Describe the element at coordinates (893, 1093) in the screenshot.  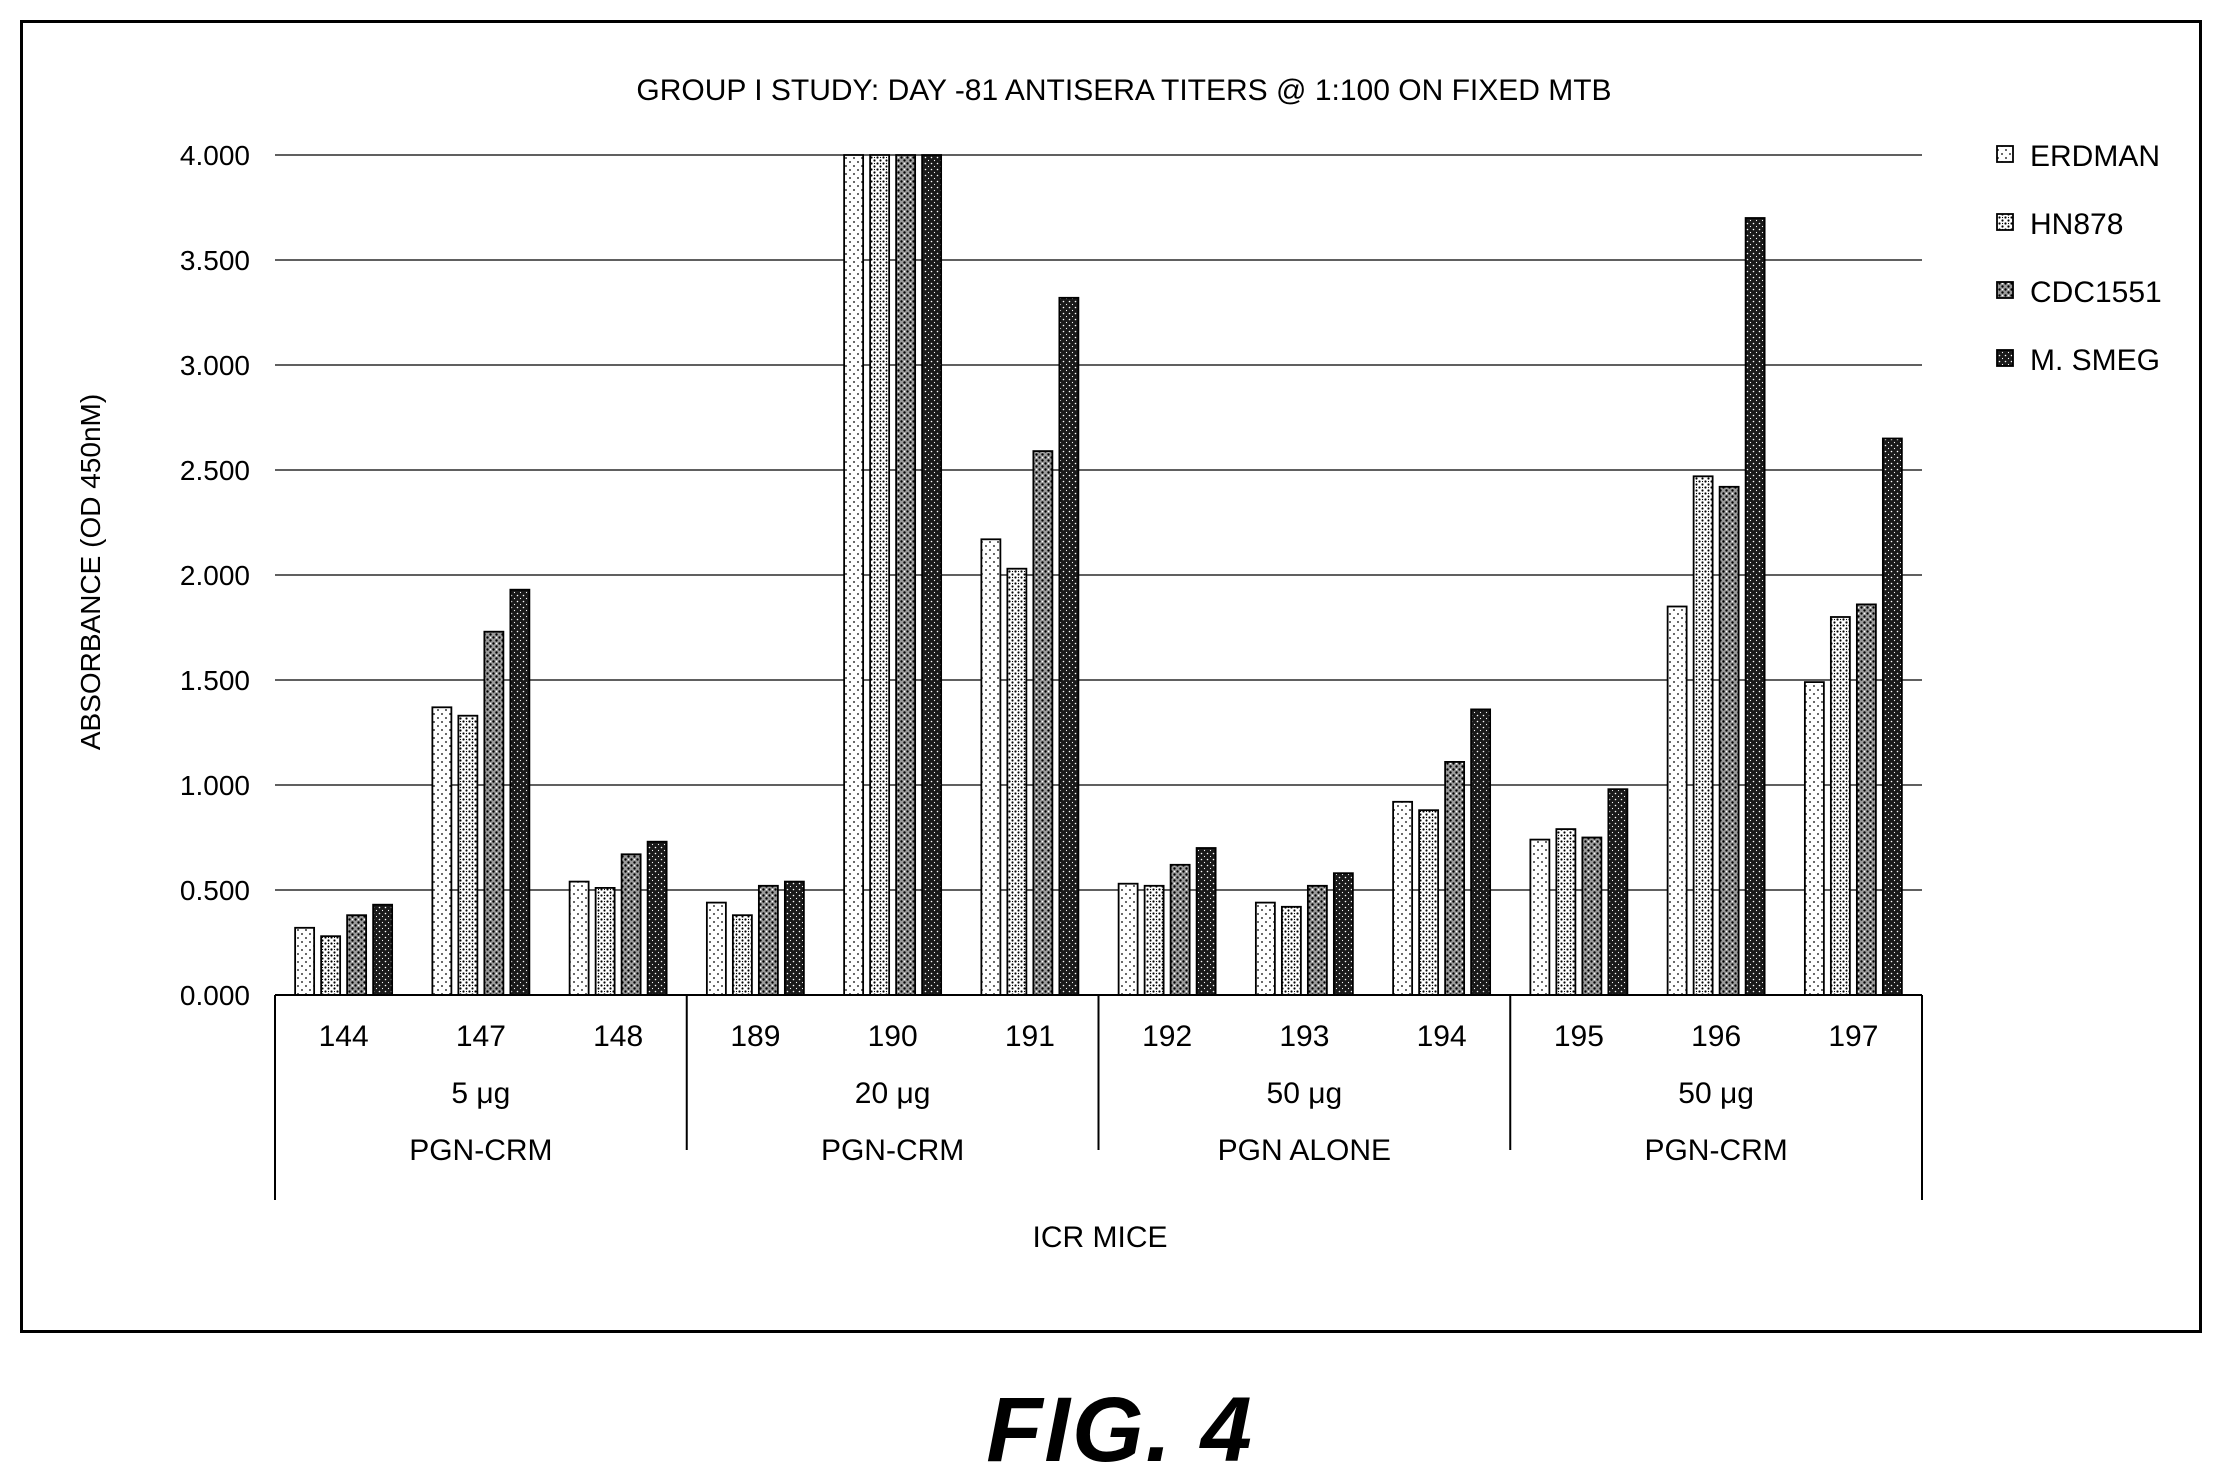
I see `group-dose-label: 20 μg` at that location.